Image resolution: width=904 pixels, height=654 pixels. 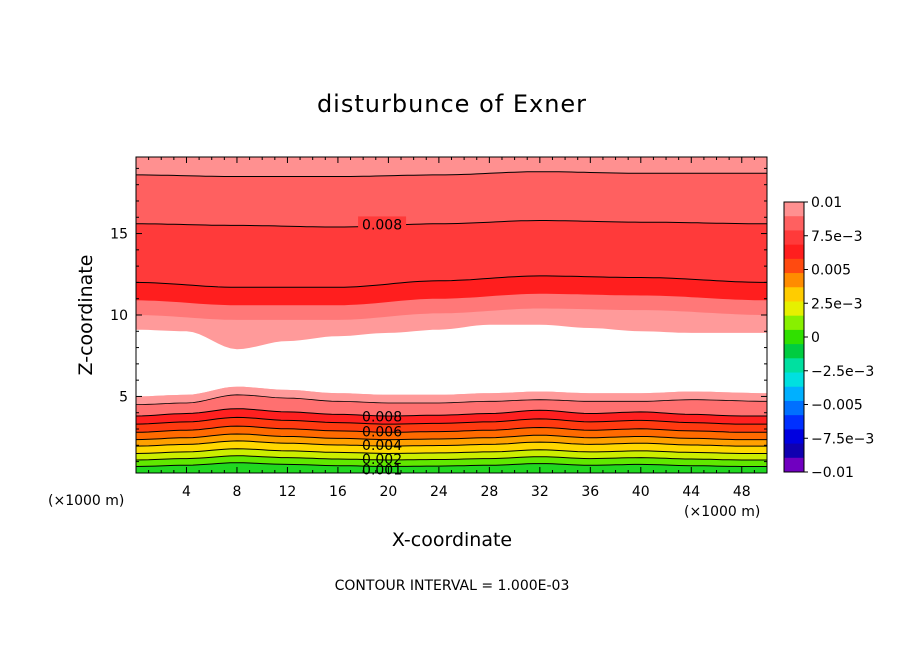 What do you see at coordinates (489, 492) in the screenshot?
I see `x-tick-label: 28` at bounding box center [489, 492].